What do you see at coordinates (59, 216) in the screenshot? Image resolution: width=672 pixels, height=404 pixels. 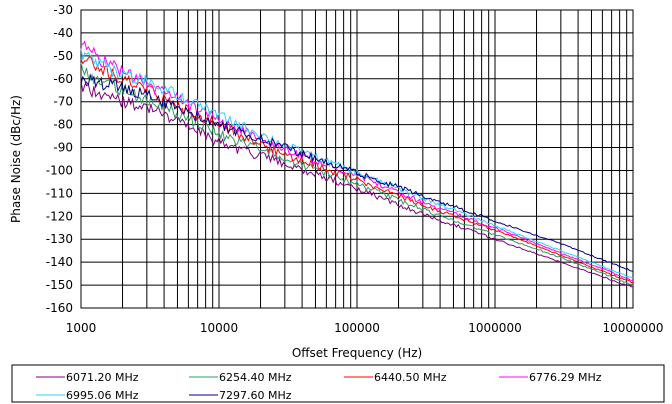 I see `y-tick-label: -120` at bounding box center [59, 216].